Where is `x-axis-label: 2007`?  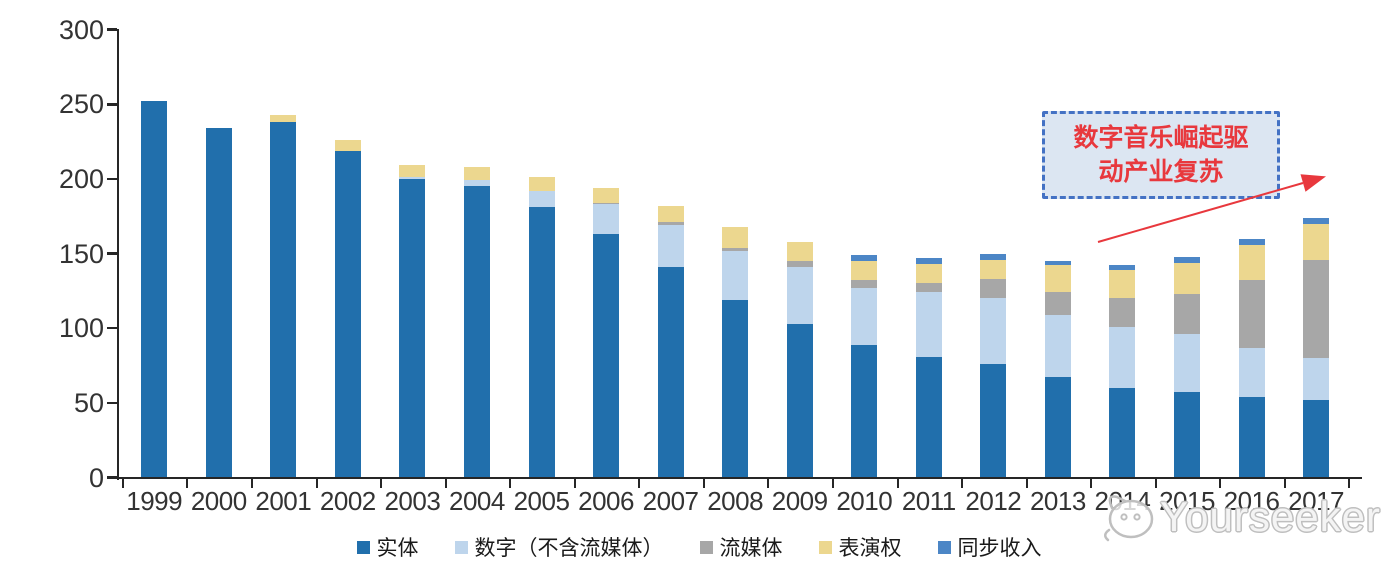 x-axis-label: 2007 is located at coordinates (670, 500).